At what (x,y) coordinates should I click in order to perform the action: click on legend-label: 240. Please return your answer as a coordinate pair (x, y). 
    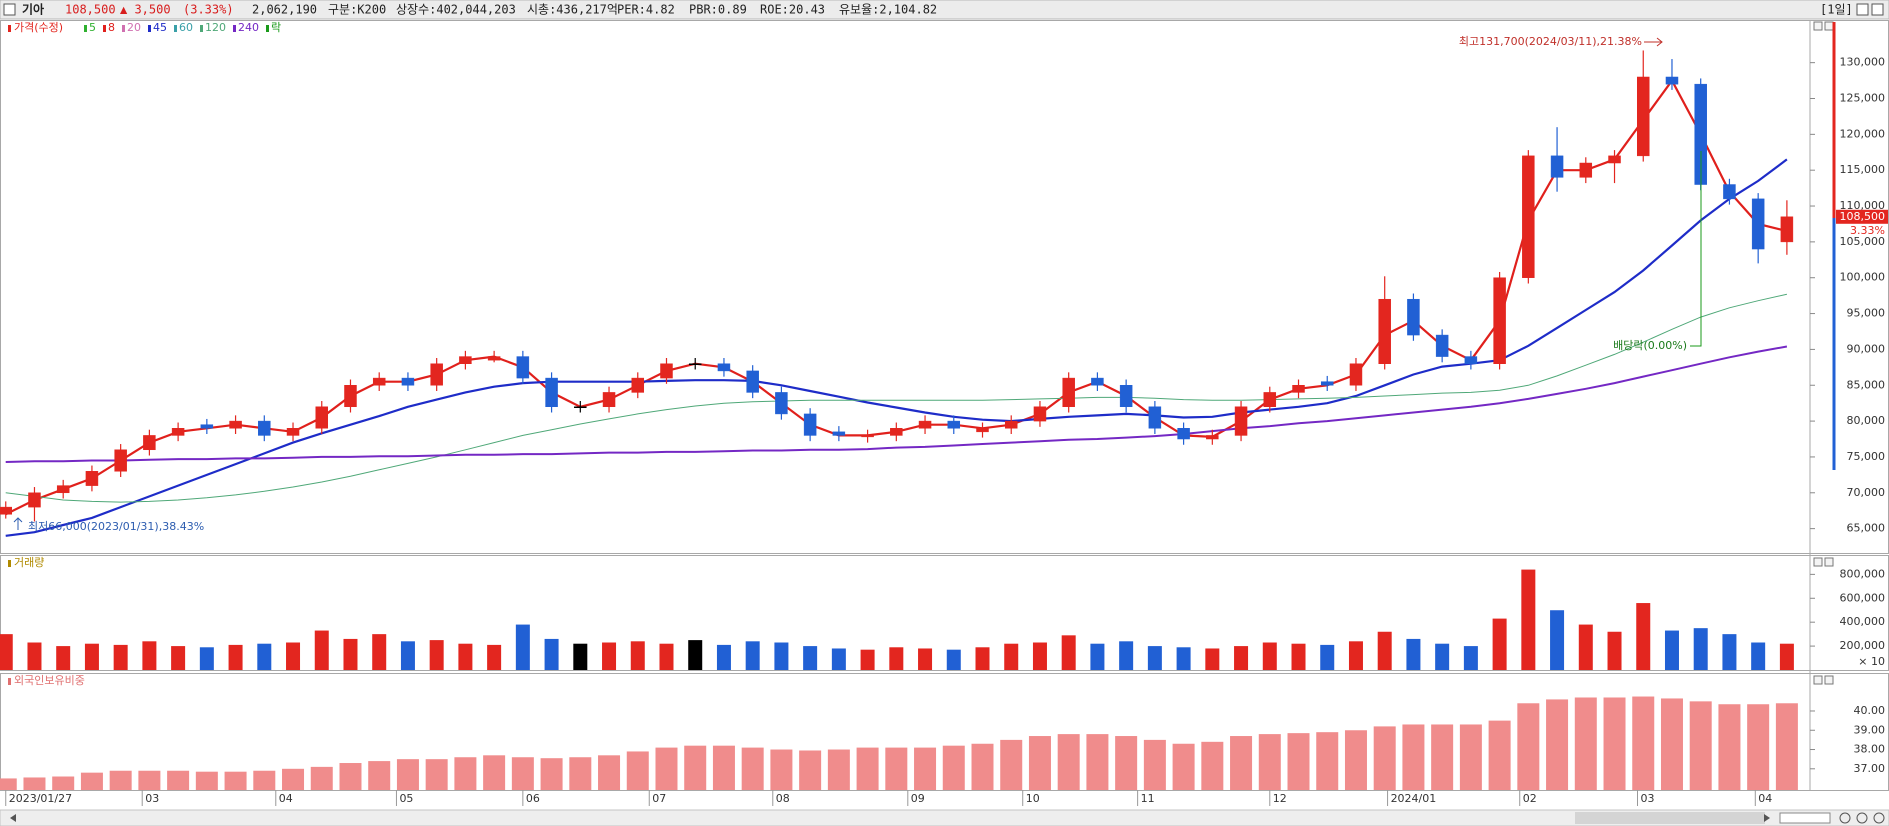
    Looking at the image, I should click on (248, 27).